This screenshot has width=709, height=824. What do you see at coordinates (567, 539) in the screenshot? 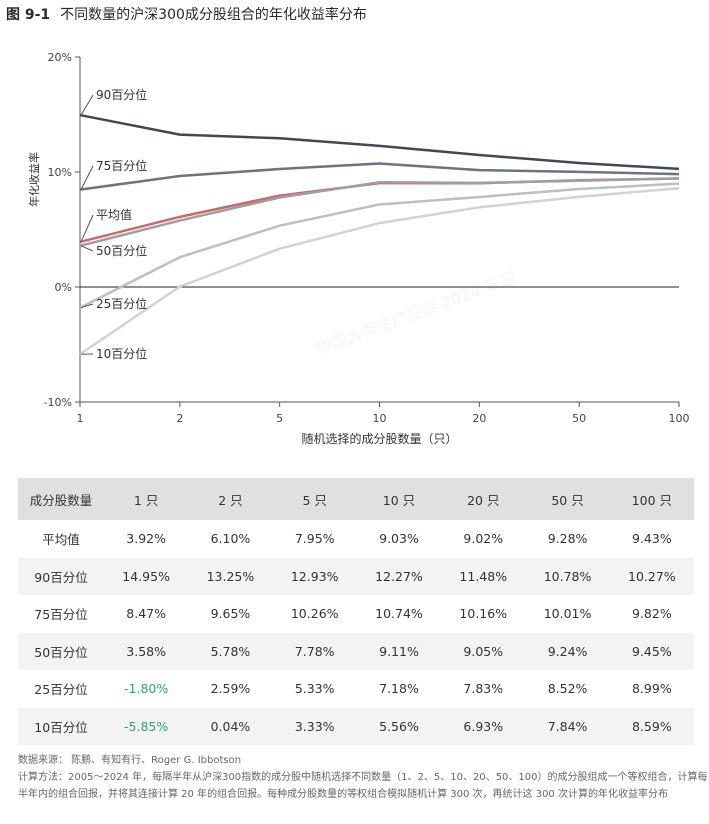
I see `table-cell: 9.28%` at bounding box center [567, 539].